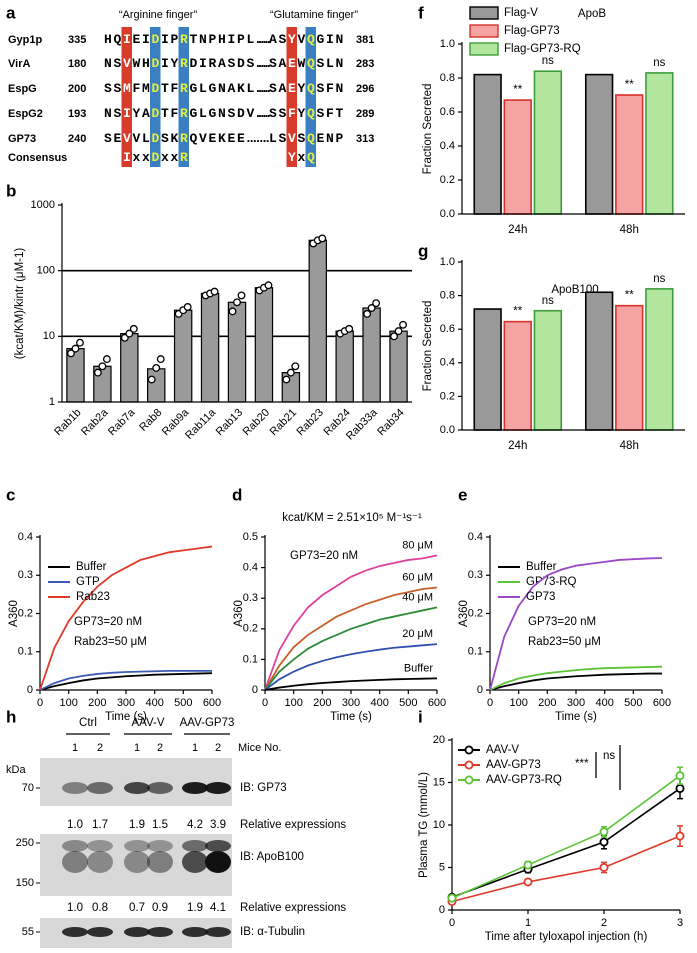  I want to click on y-tick-label: 0.8, so click(447, 78).